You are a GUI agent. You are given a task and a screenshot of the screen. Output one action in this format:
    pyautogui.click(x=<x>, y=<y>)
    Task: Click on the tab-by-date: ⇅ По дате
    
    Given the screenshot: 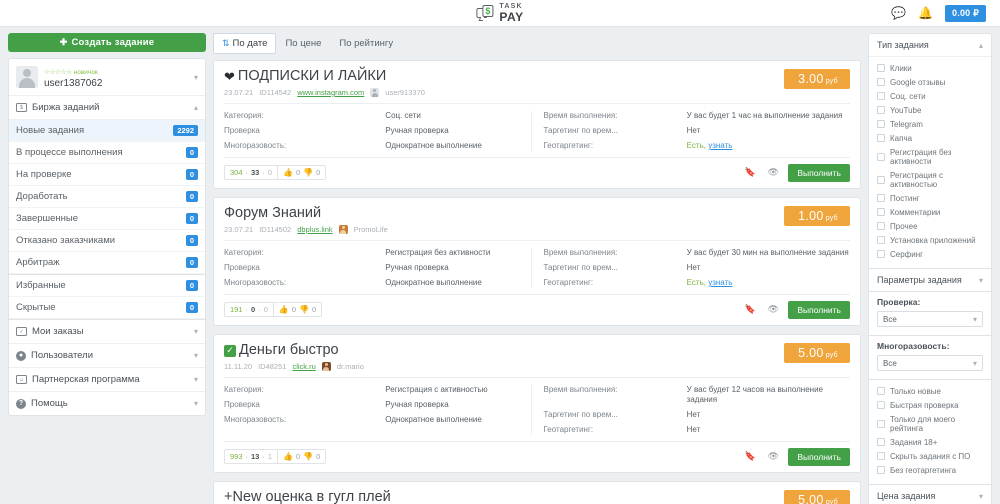 What is the action you would take?
    pyautogui.click(x=245, y=43)
    